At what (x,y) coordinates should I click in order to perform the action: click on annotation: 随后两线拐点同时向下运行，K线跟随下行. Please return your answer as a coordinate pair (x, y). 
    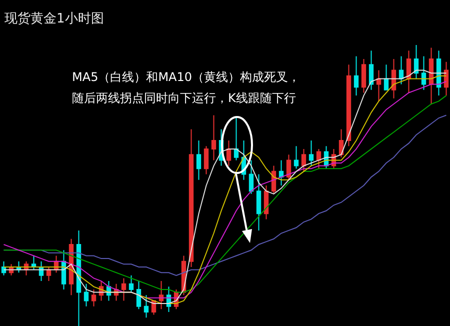
    Looking at the image, I should click on (184, 98).